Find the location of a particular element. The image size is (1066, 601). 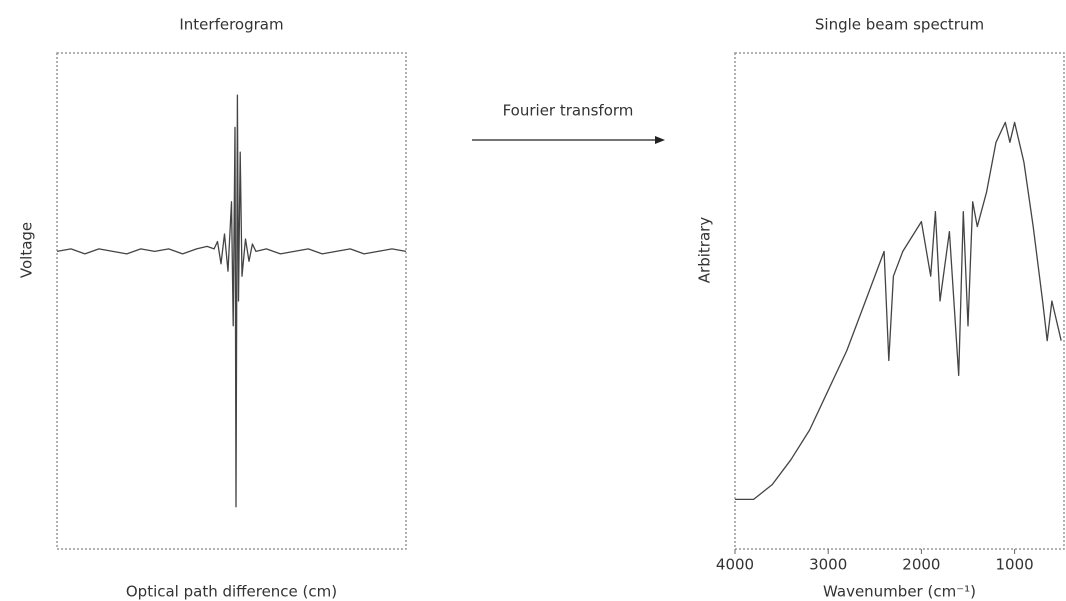

x-tick-label: 1000 is located at coordinates (1015, 565).